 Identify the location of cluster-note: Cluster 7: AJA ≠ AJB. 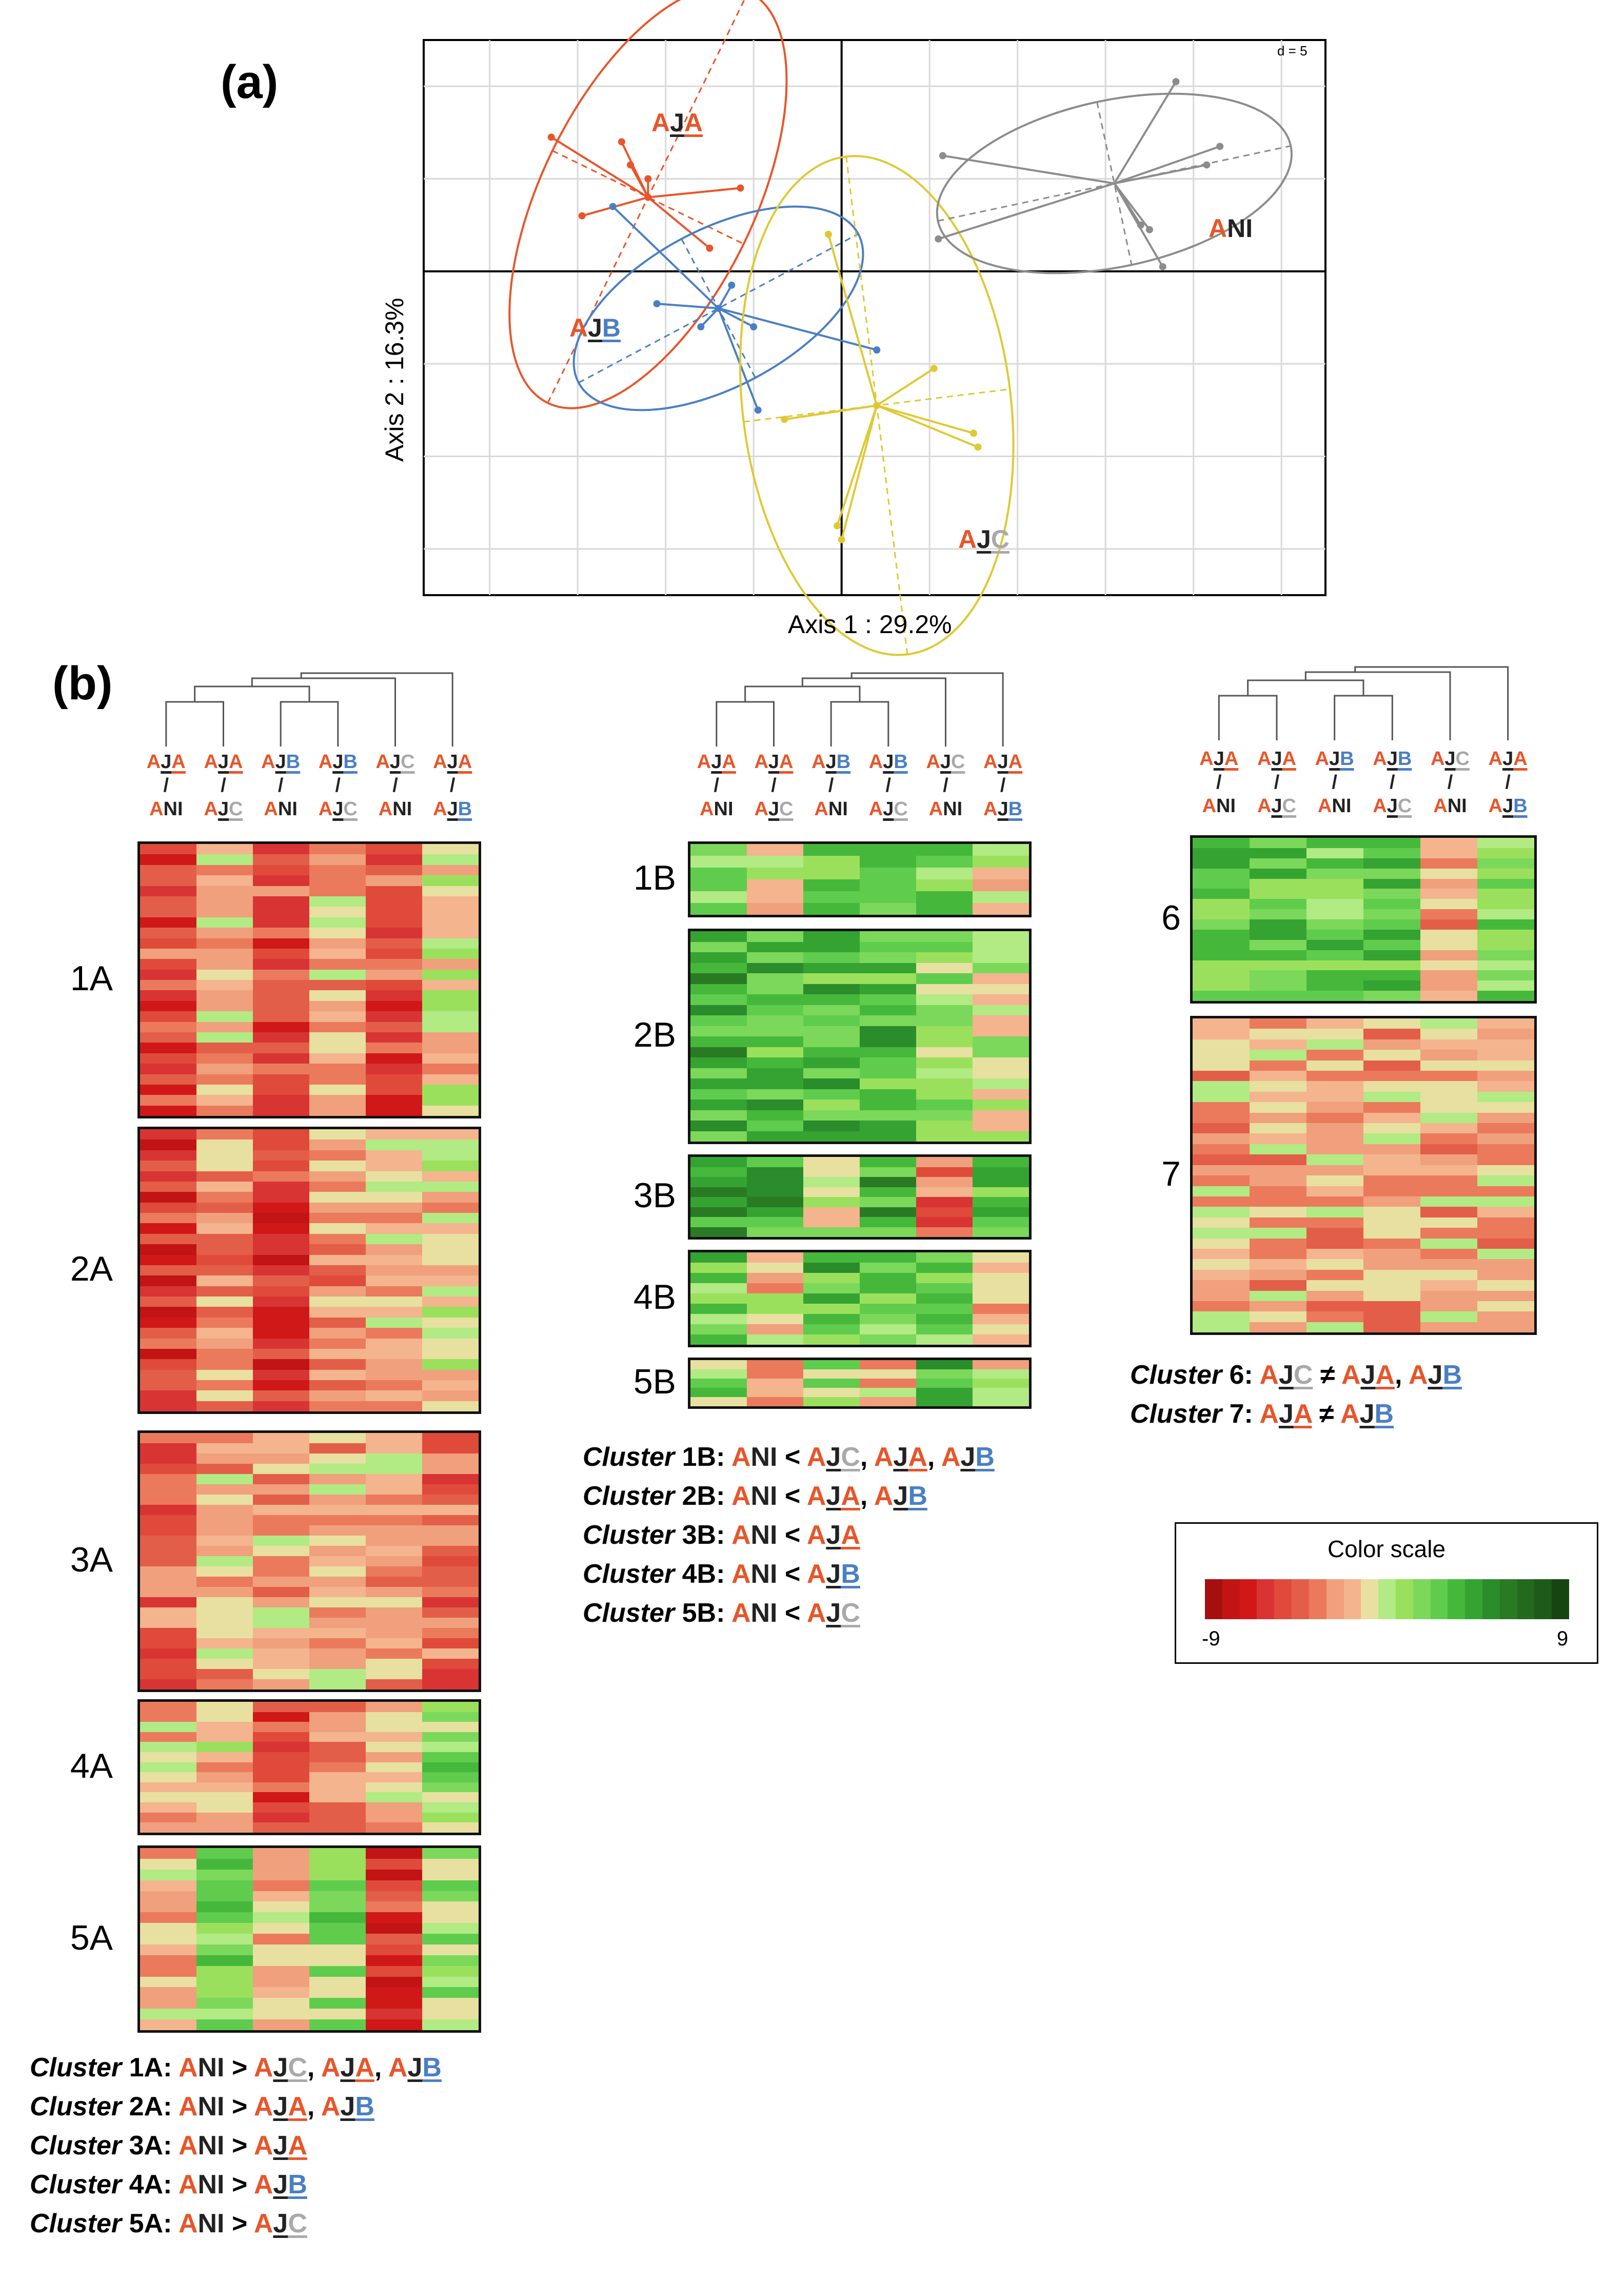
(1262, 1414).